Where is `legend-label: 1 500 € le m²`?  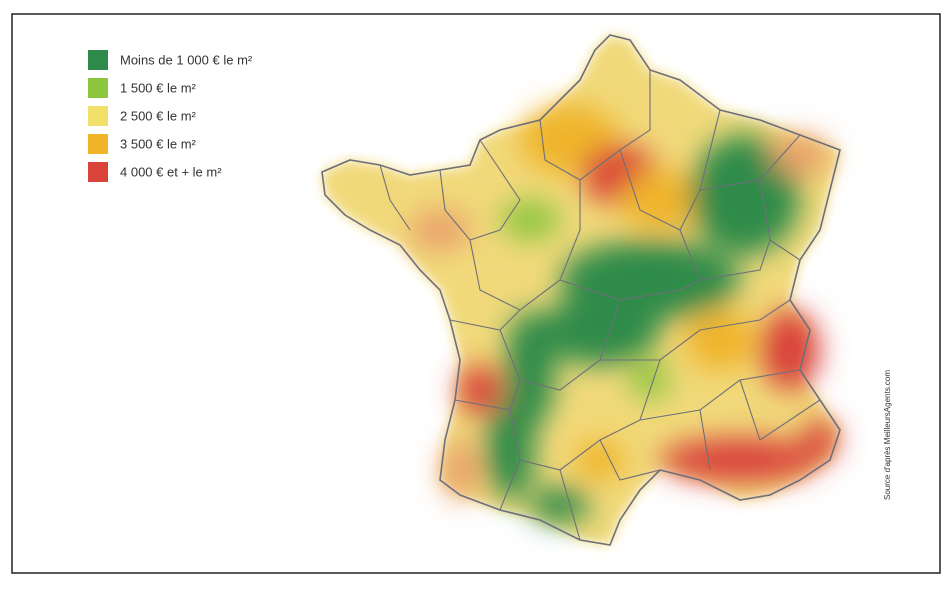 legend-label: 1 500 € le m² is located at coordinates (158, 87).